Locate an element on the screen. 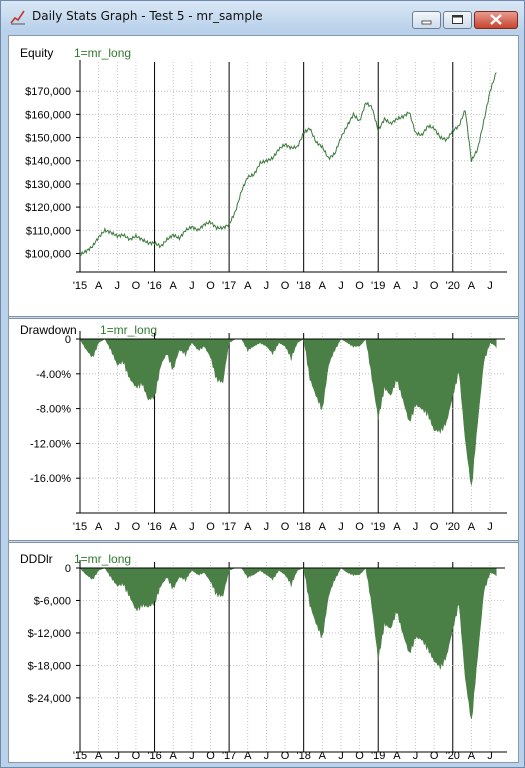 The image size is (525, 768). close-button is located at coordinates (496, 20).